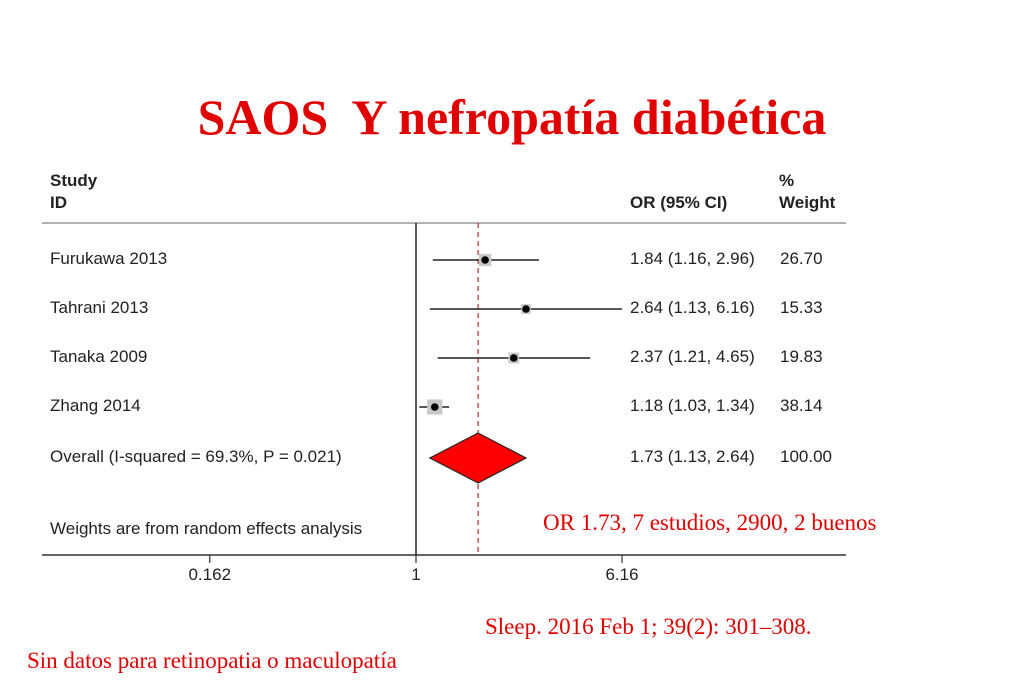 This screenshot has width=1024, height=683. I want to click on weight-column-header: % Weight, so click(807, 192).